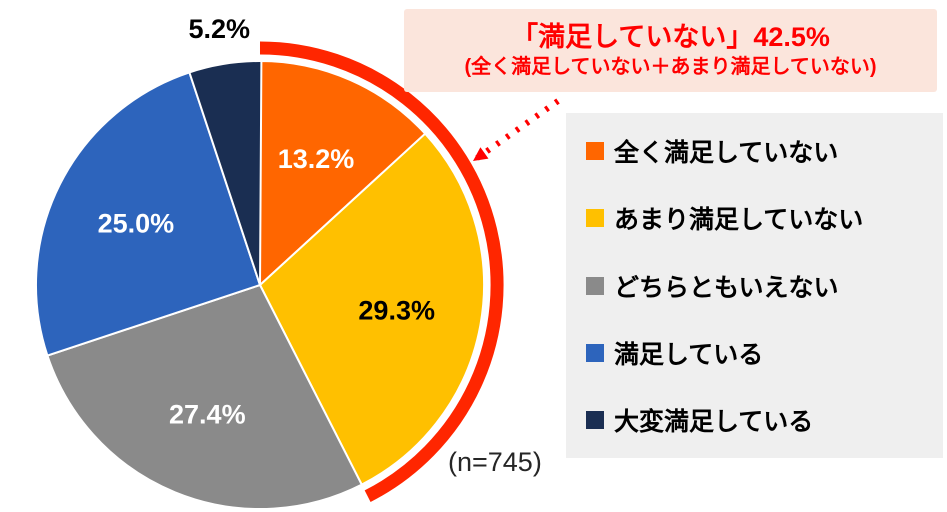 The height and width of the screenshot is (512, 947). I want to click on legend-swatch-gray, so click(595, 285).